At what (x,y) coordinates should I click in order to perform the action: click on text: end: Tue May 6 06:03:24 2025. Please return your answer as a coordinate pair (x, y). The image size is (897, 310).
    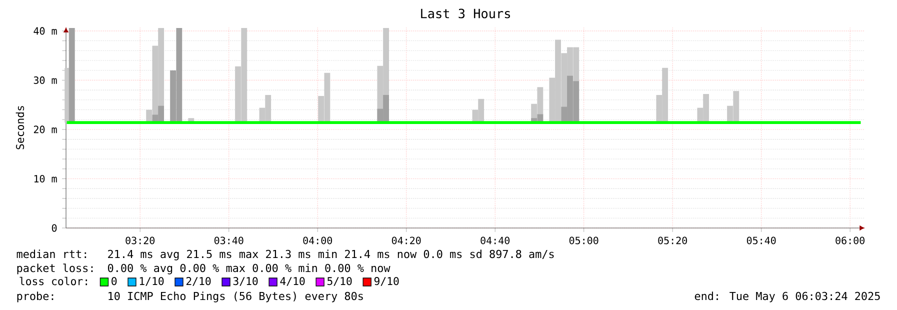
    Looking at the image, I should click on (787, 297).